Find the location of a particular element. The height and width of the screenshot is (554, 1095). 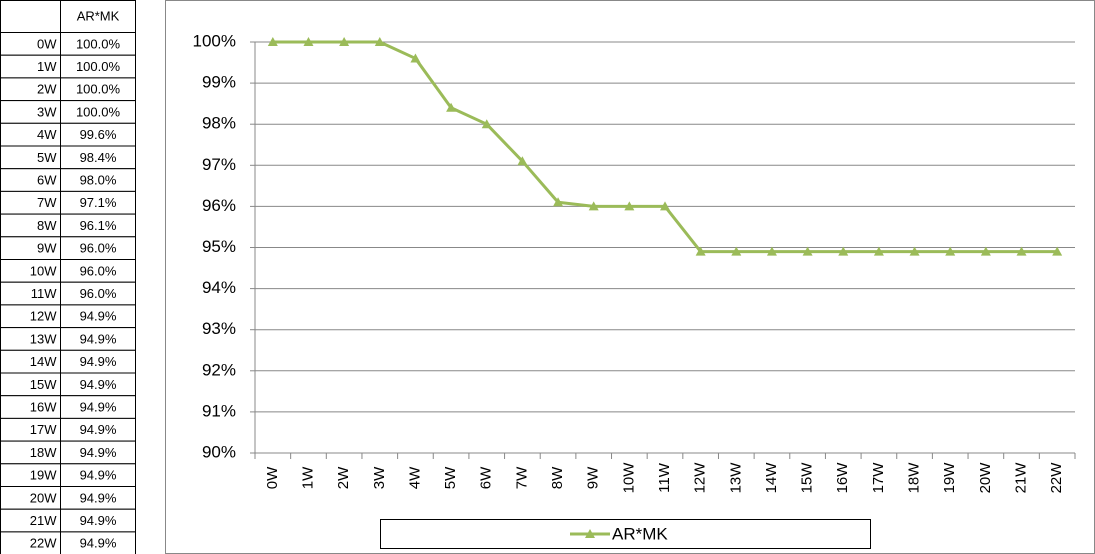

y-tick-label: 96% is located at coordinates (219, 205).